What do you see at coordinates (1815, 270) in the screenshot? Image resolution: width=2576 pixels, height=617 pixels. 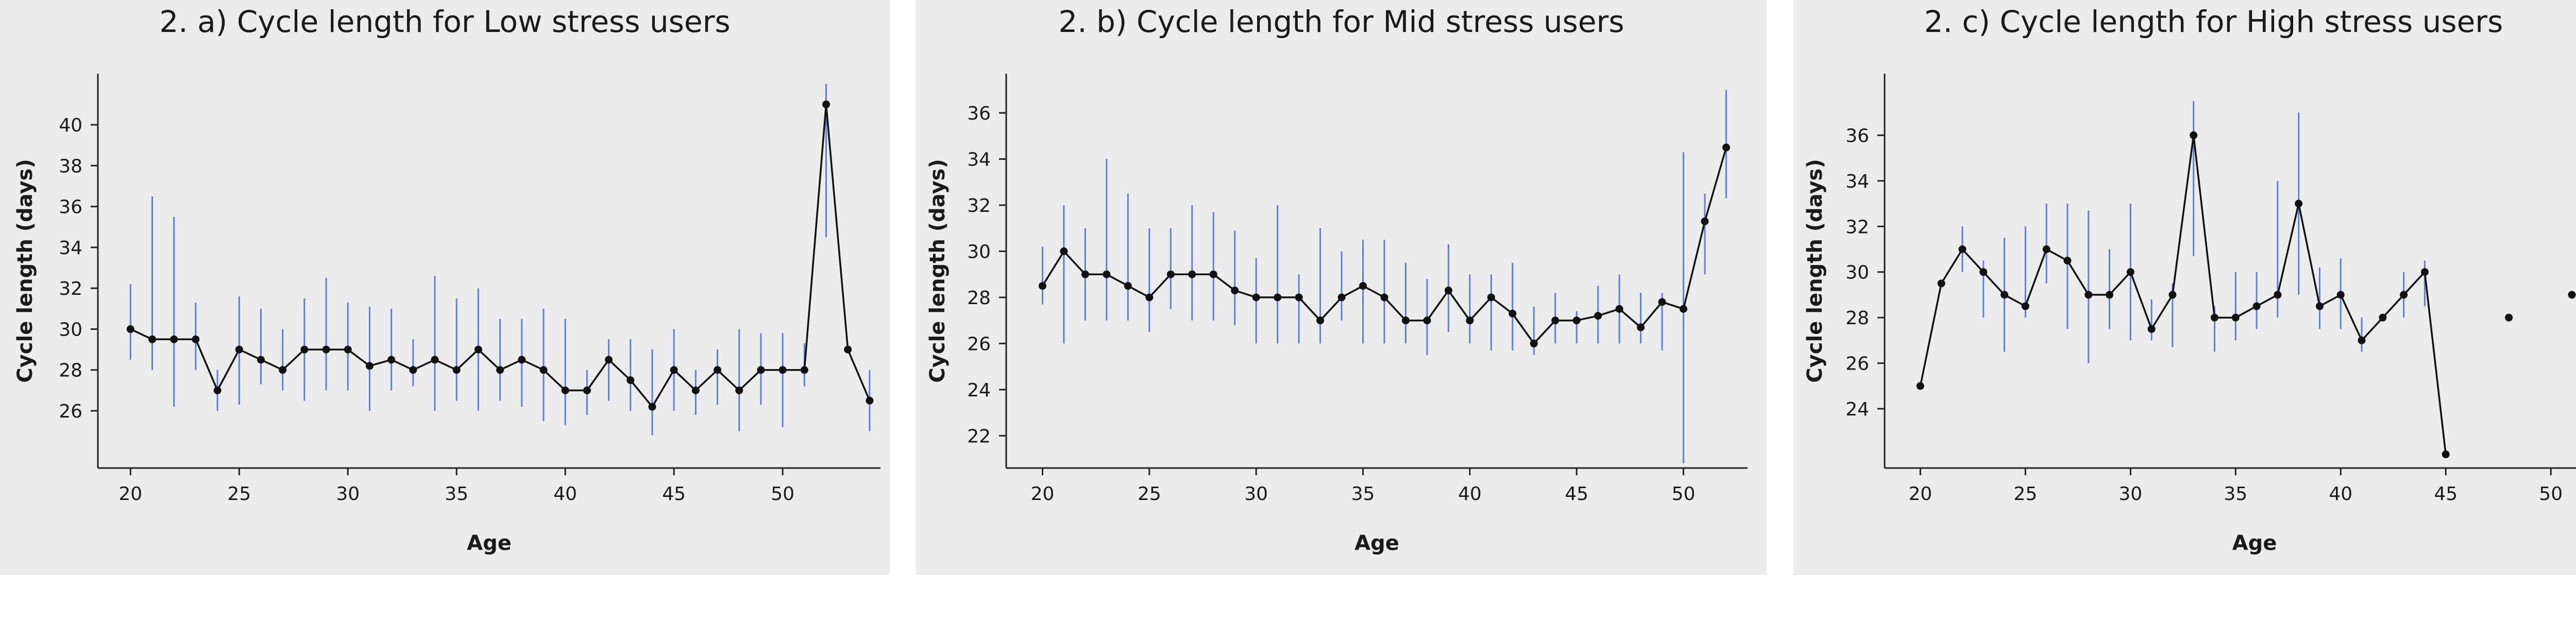 I see `y-axis-label-c: Cycle length (days)` at bounding box center [1815, 270].